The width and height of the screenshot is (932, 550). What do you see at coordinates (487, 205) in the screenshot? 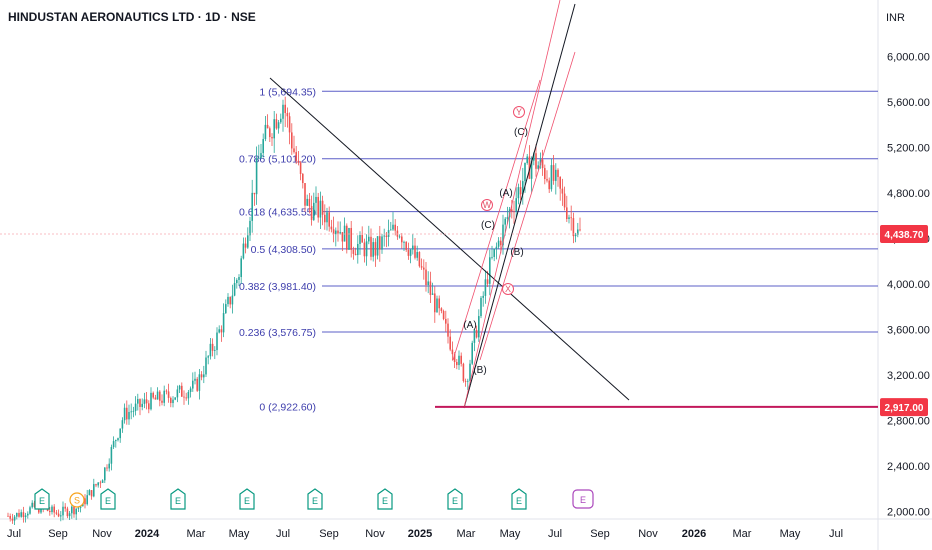
I see `circled-label-text: W` at bounding box center [487, 205].